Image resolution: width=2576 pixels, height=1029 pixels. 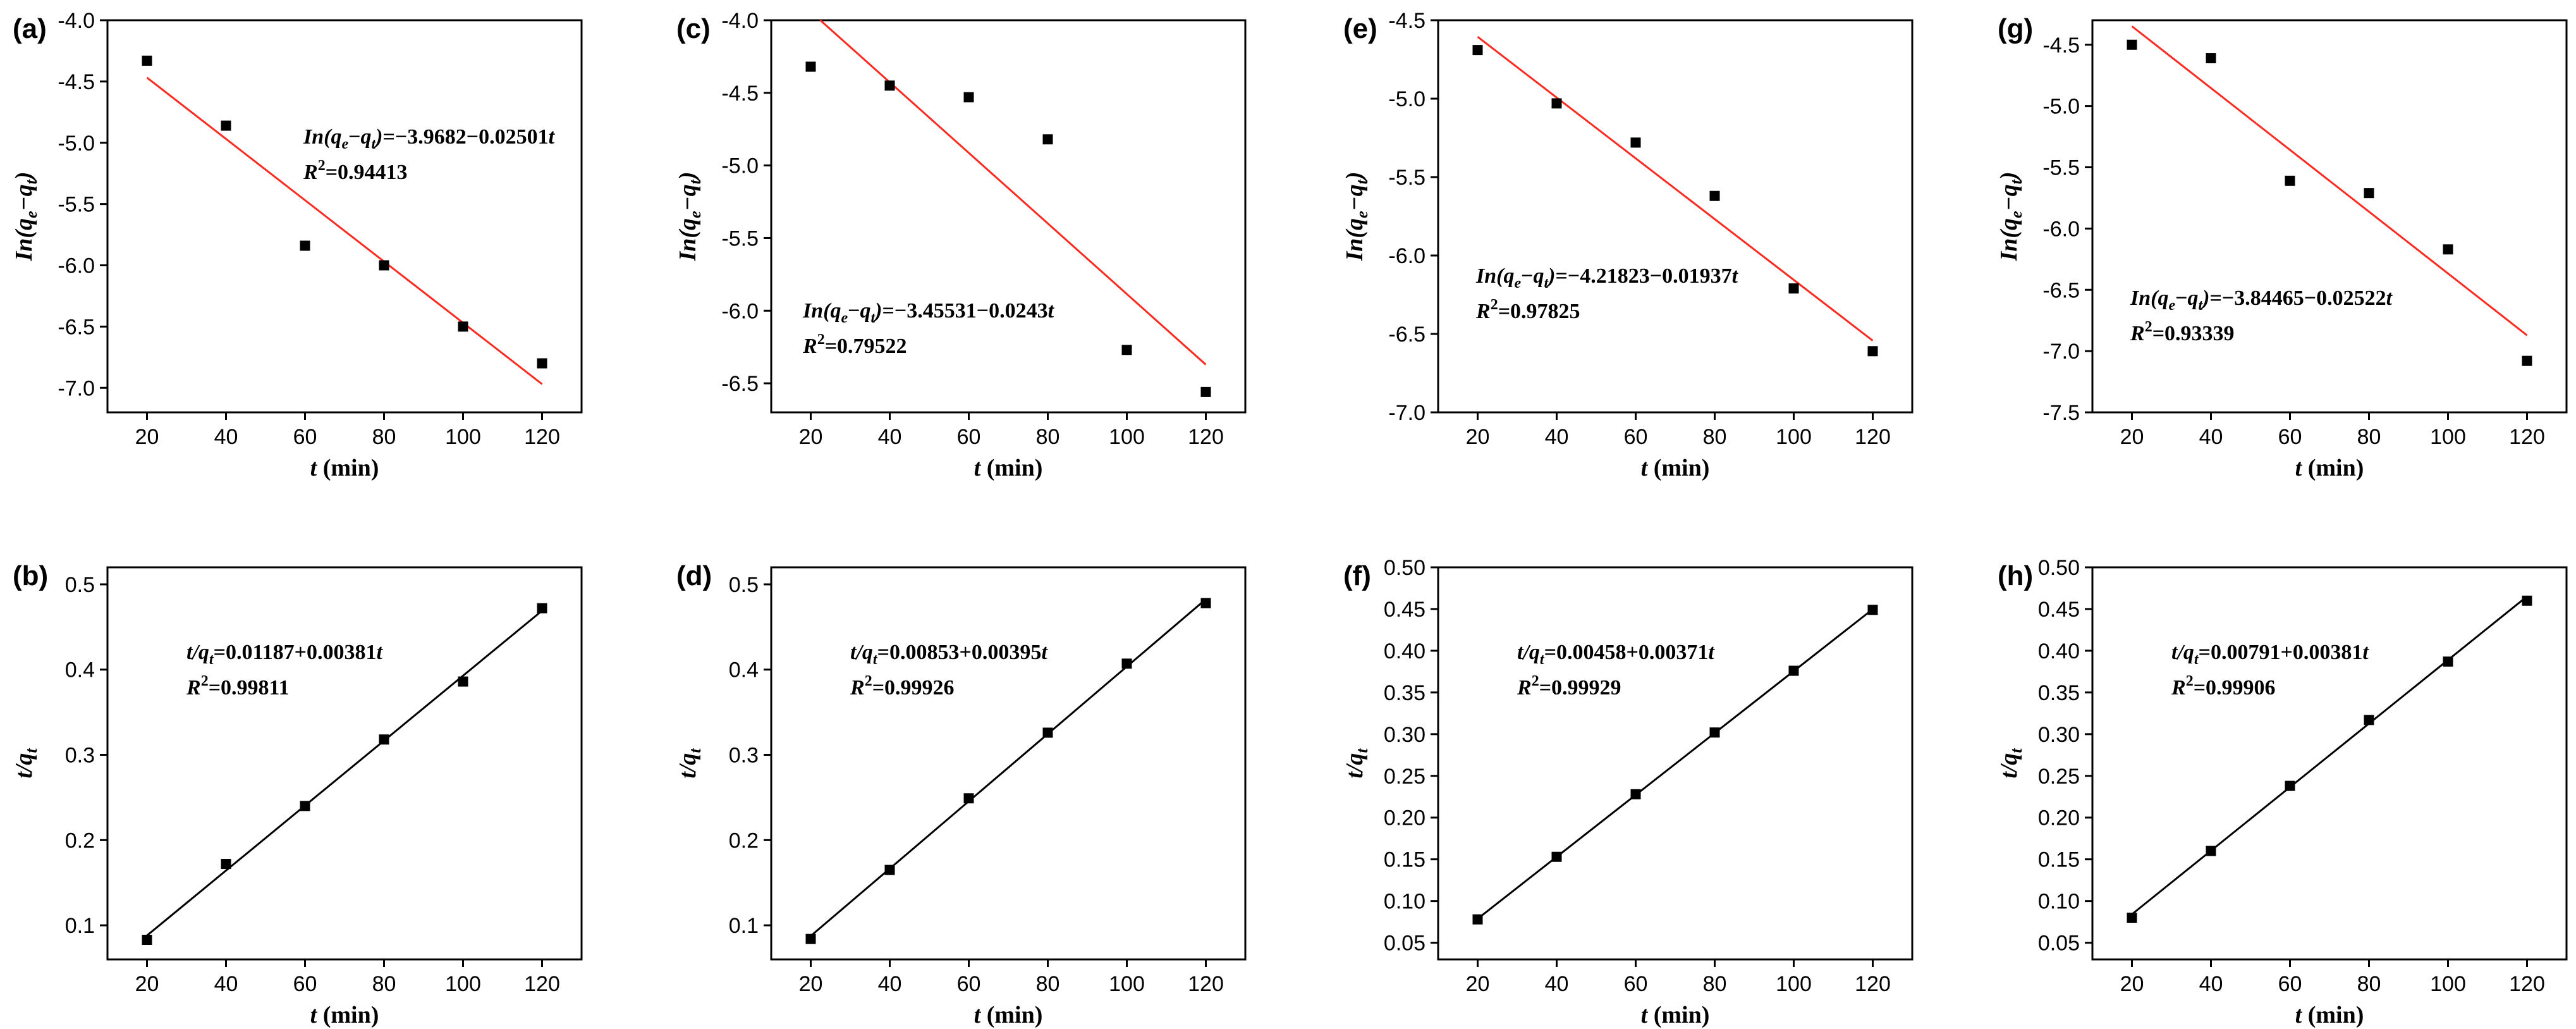 What do you see at coordinates (928, 313) in the screenshot?
I see `fit-equation: In(qe−qt)=−3.45531−0.0243t` at bounding box center [928, 313].